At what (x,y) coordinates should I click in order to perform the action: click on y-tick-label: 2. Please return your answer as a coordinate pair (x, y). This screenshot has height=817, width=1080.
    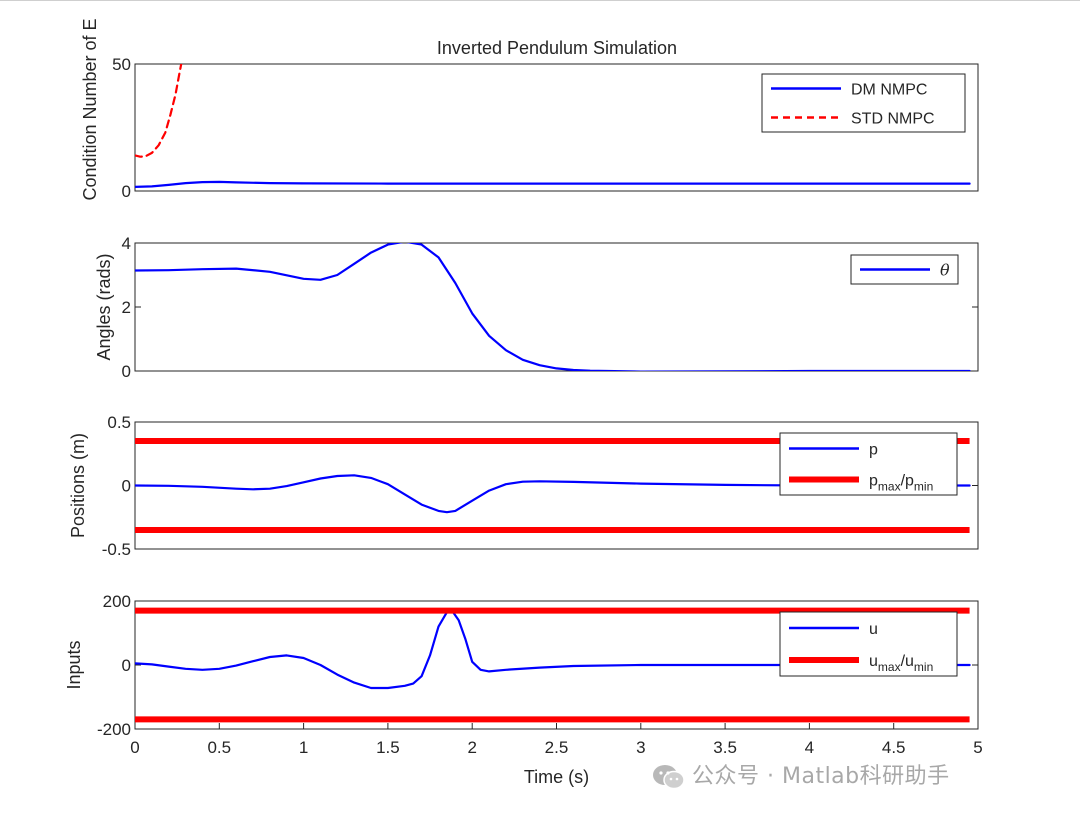
    Looking at the image, I should click on (126, 307).